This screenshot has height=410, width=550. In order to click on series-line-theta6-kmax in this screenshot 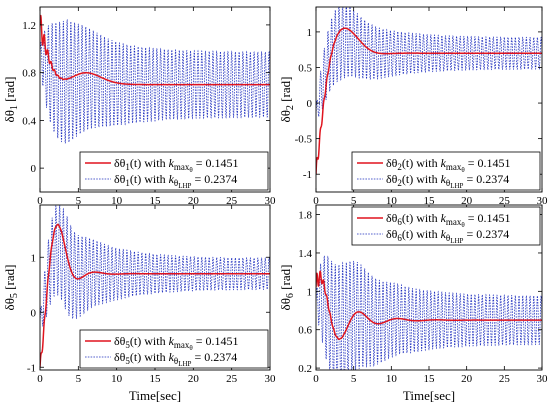, I will do `click(429, 305)`.